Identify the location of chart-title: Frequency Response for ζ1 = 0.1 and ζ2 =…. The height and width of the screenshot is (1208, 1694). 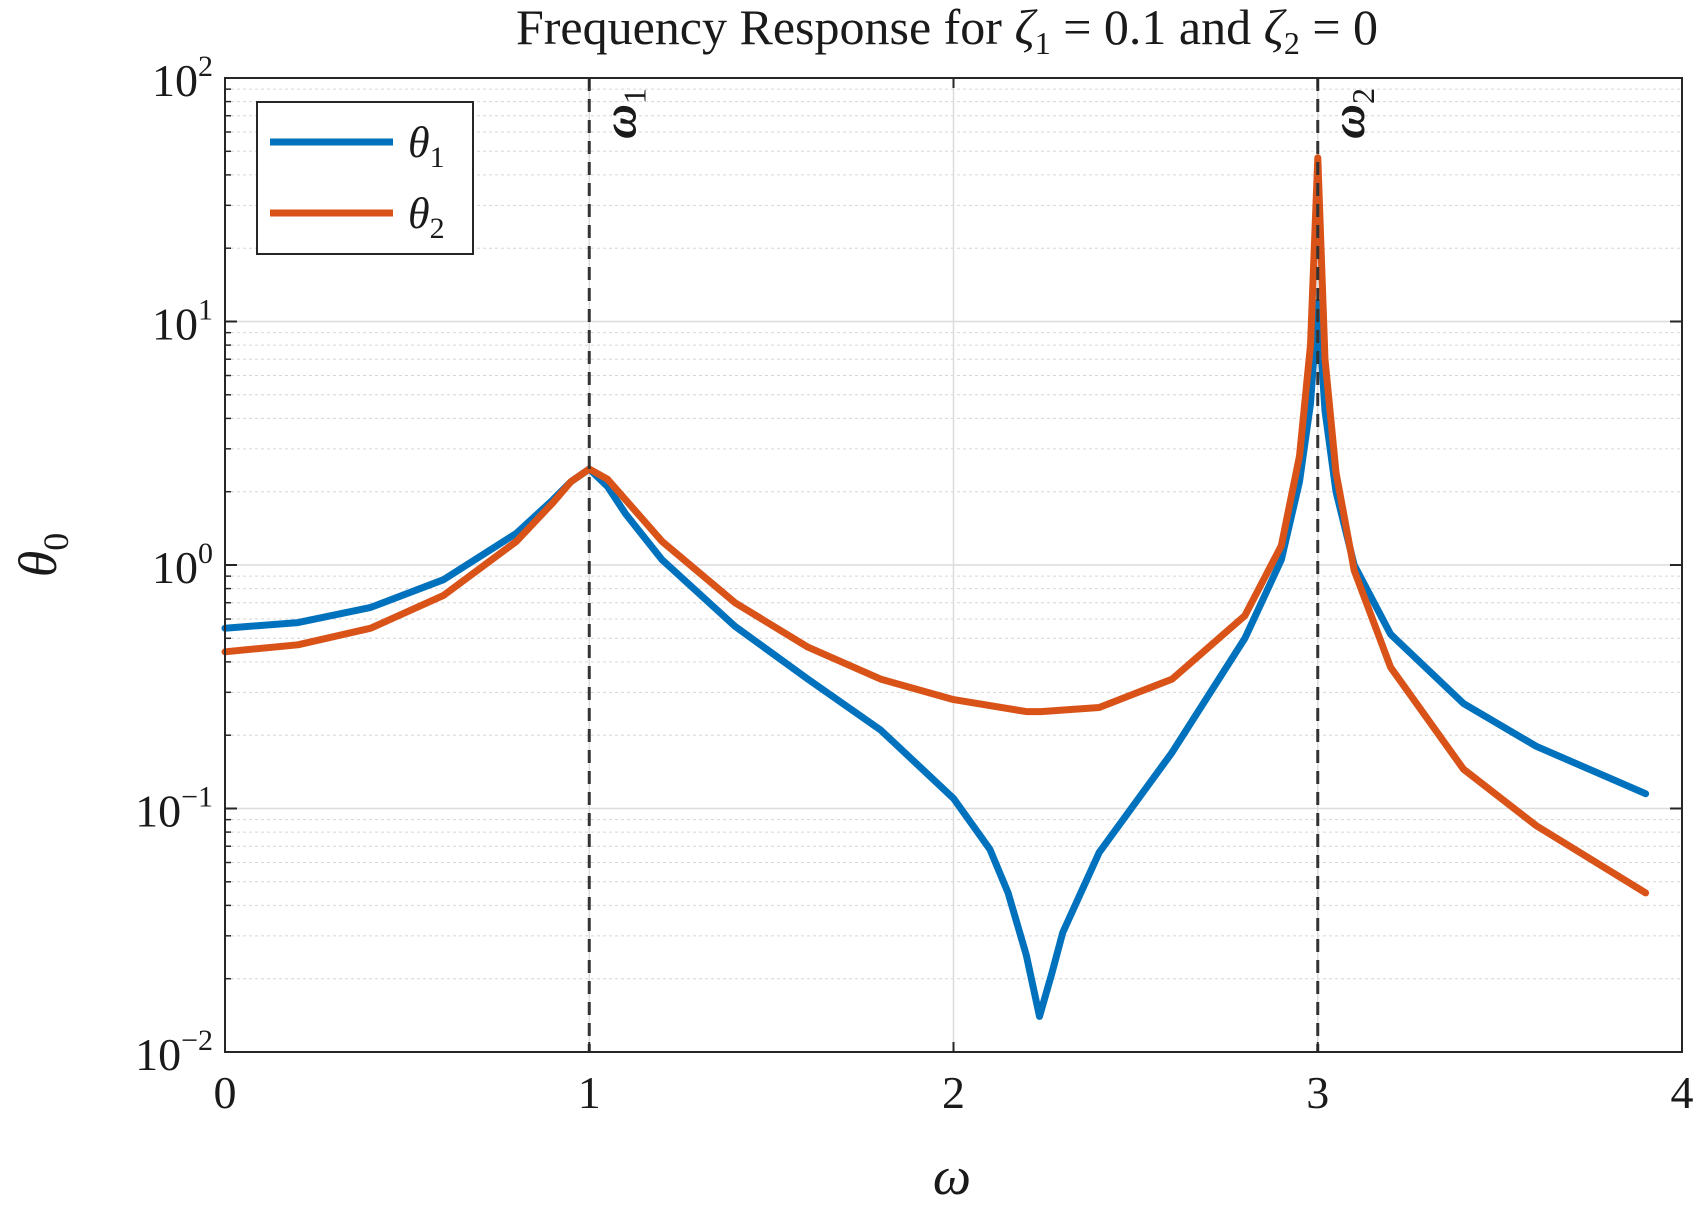
(947, 30).